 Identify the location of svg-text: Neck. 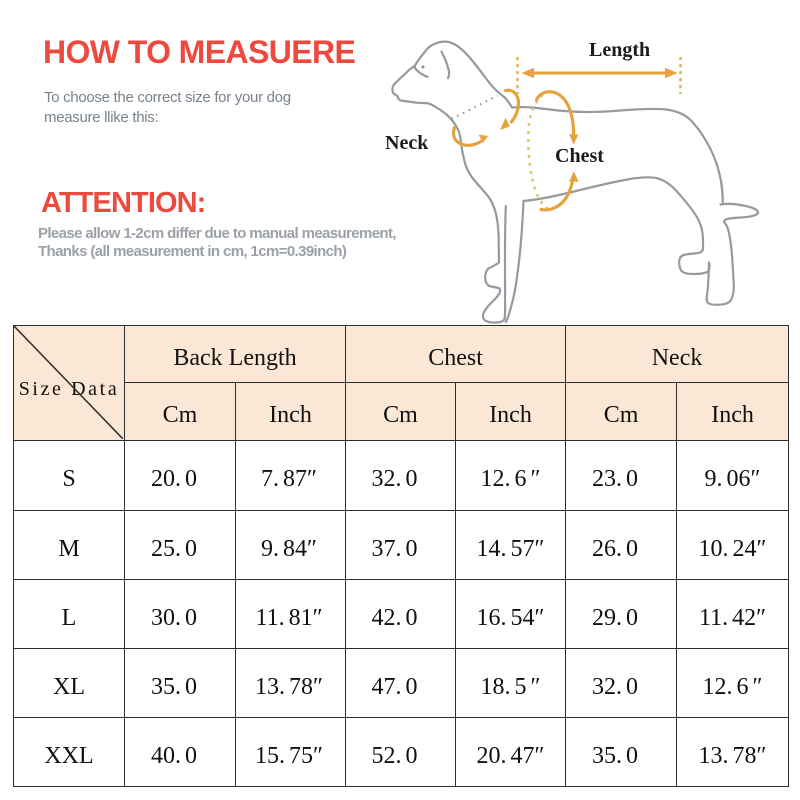
(407, 143).